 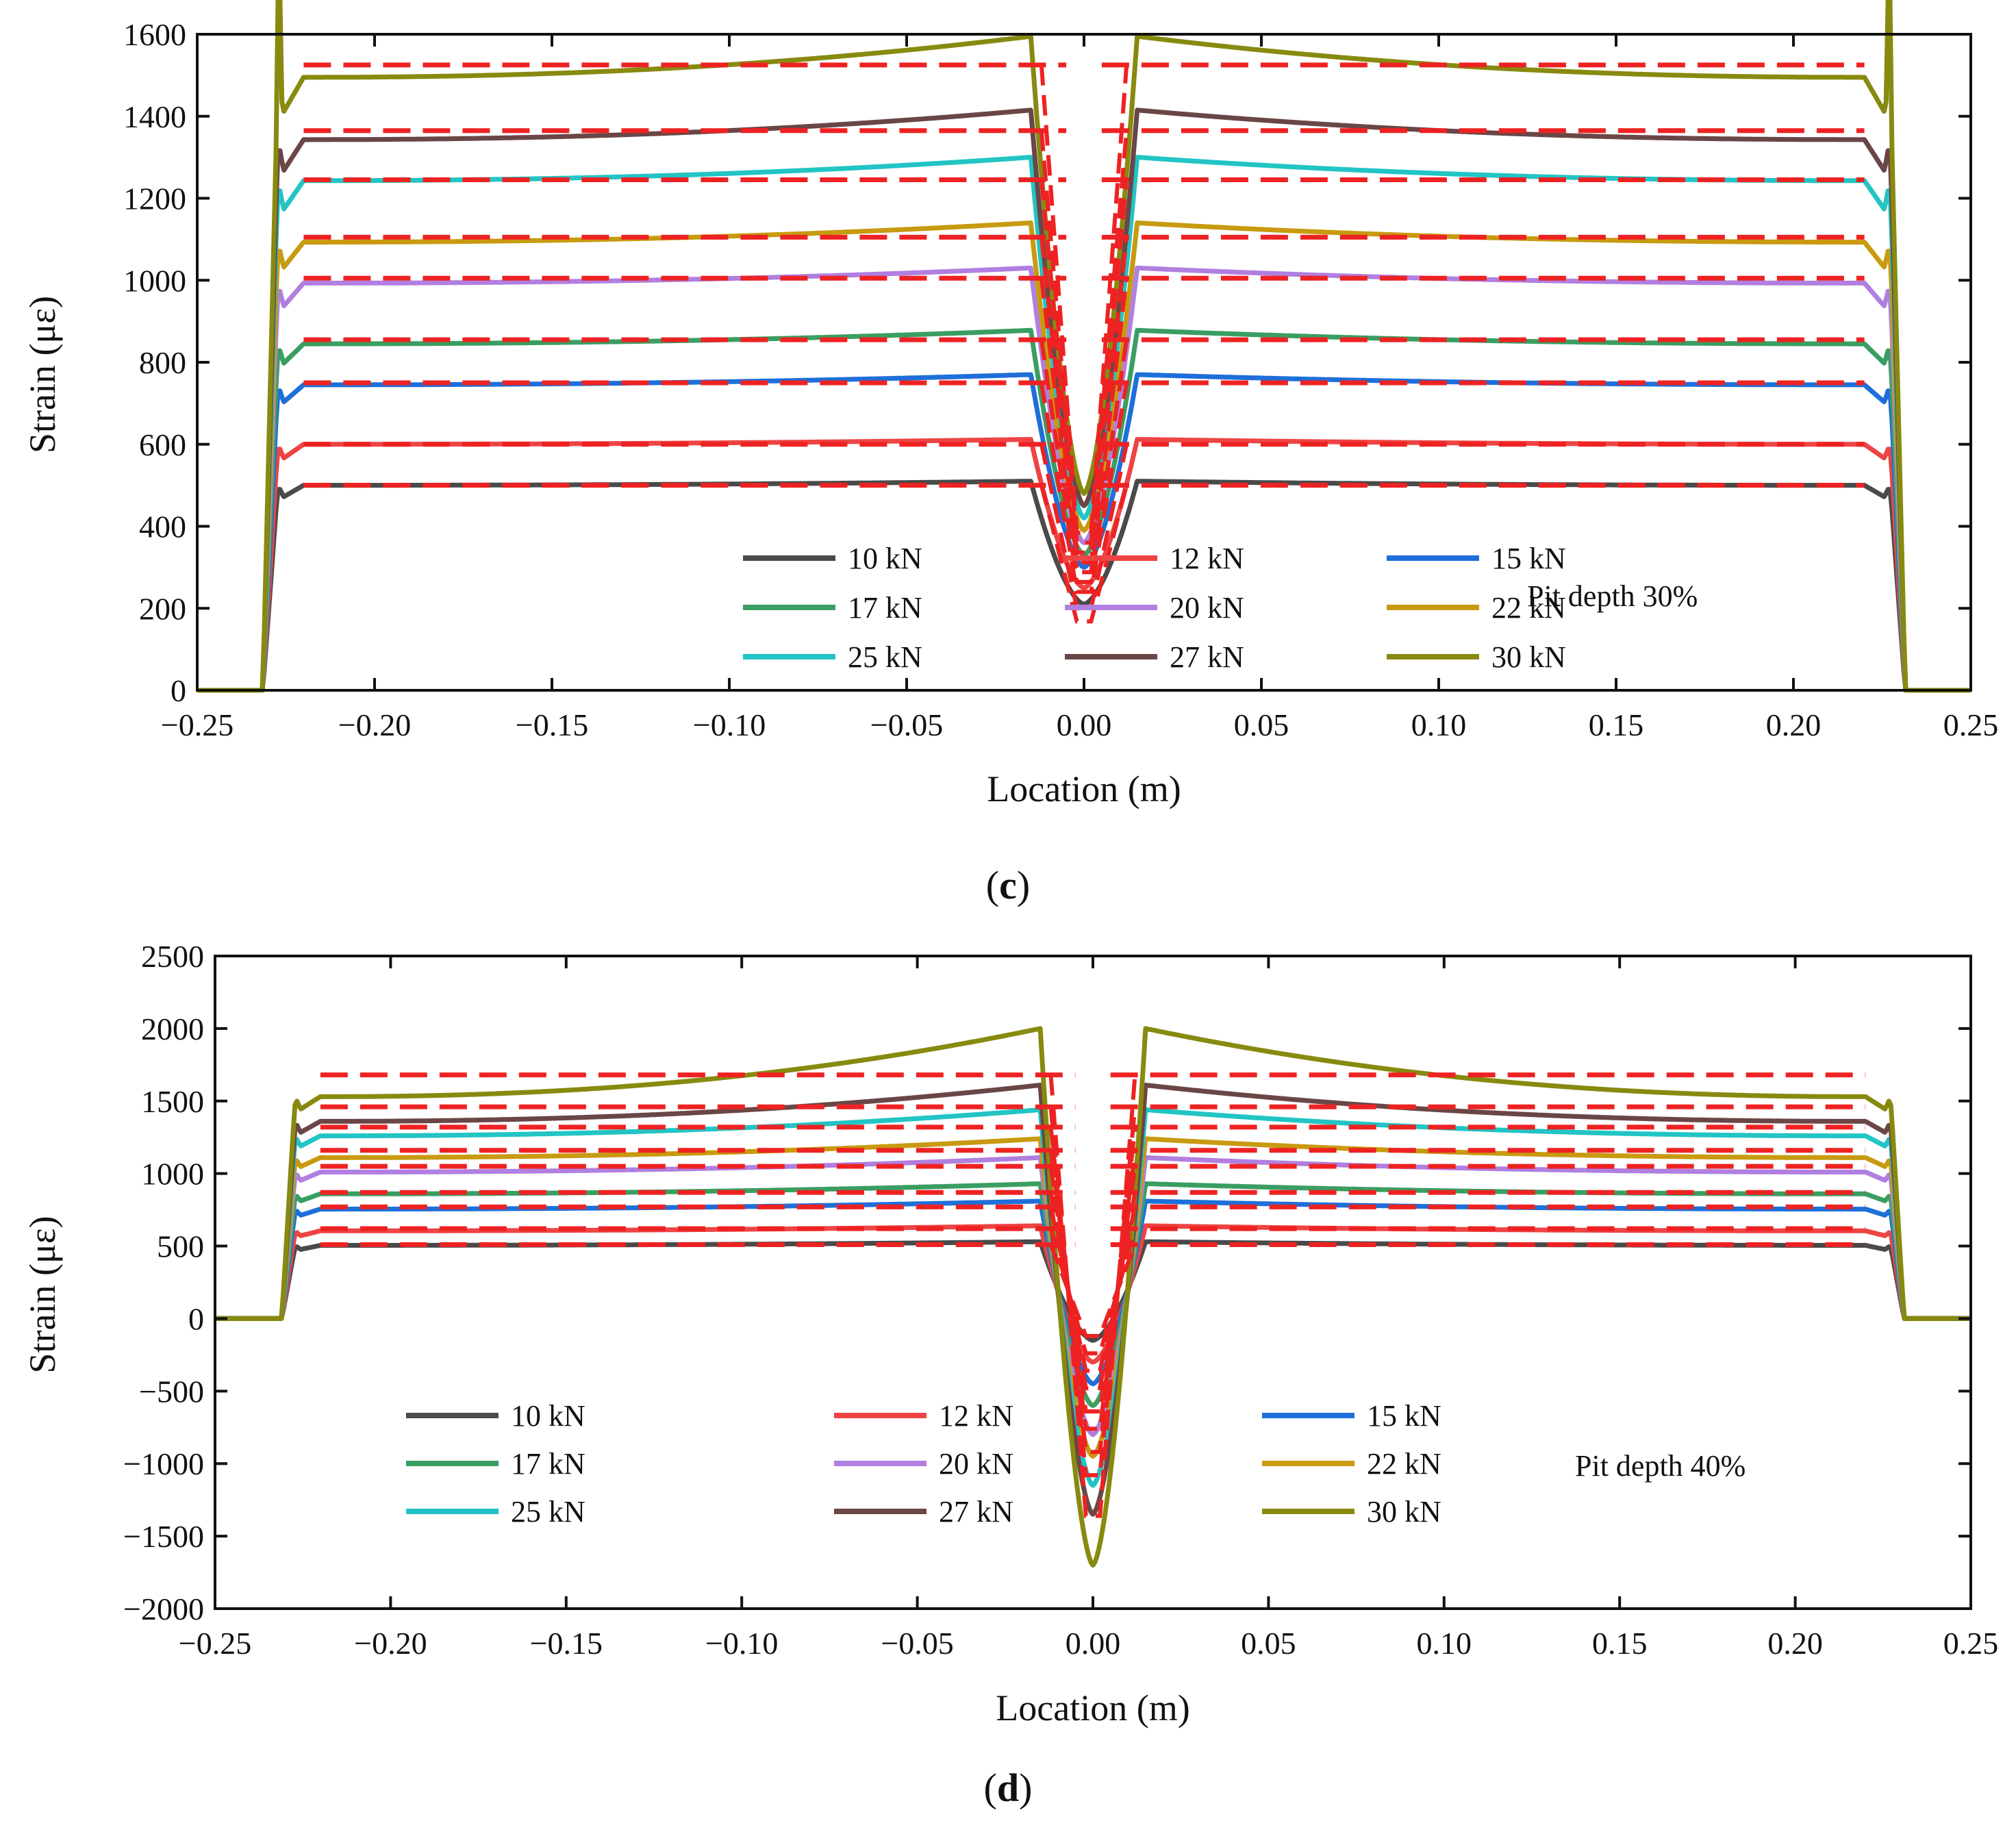 I want to click on y-tick-label: 1600, so click(x=154, y=34).